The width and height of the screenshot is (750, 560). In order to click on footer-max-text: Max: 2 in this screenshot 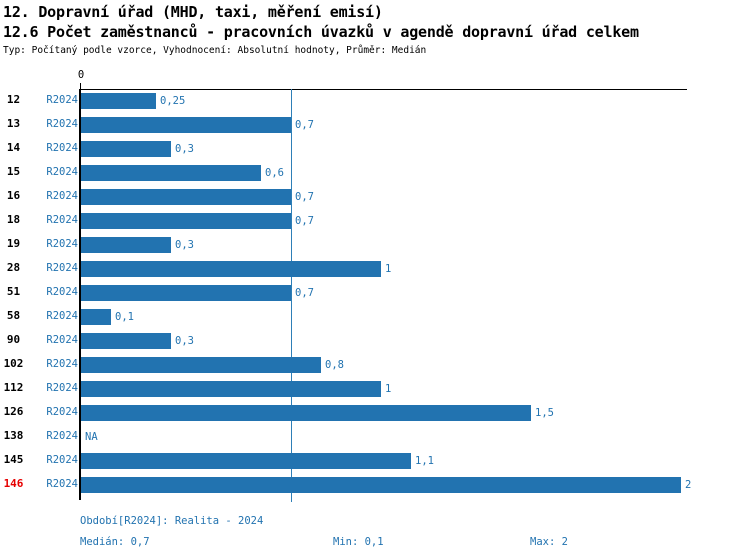, I will do `click(549, 542)`.